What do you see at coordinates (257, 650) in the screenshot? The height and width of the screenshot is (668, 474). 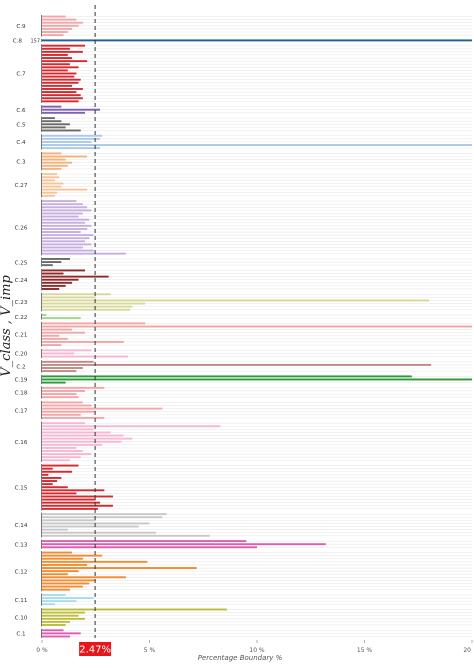 I see `x-tick-label: 10 %` at bounding box center [257, 650].